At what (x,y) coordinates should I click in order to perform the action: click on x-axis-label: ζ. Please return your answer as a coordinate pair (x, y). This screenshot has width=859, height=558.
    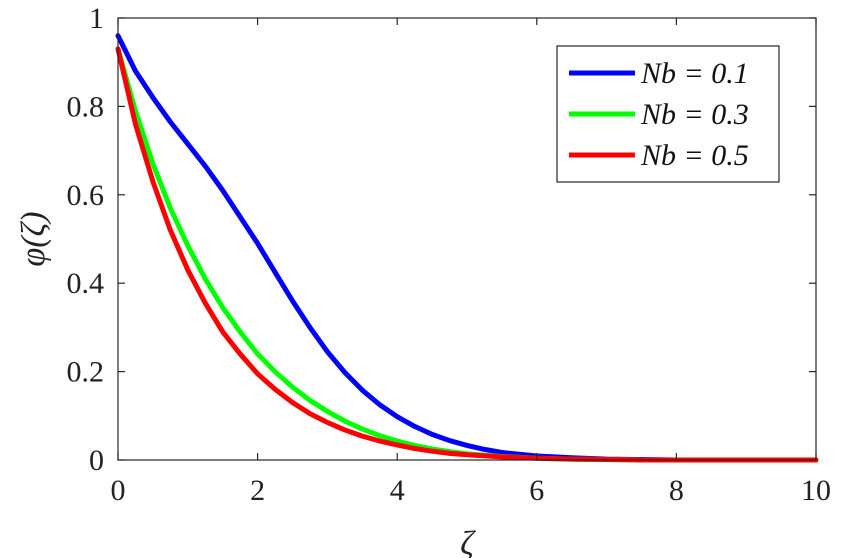
    Looking at the image, I should click on (468, 541).